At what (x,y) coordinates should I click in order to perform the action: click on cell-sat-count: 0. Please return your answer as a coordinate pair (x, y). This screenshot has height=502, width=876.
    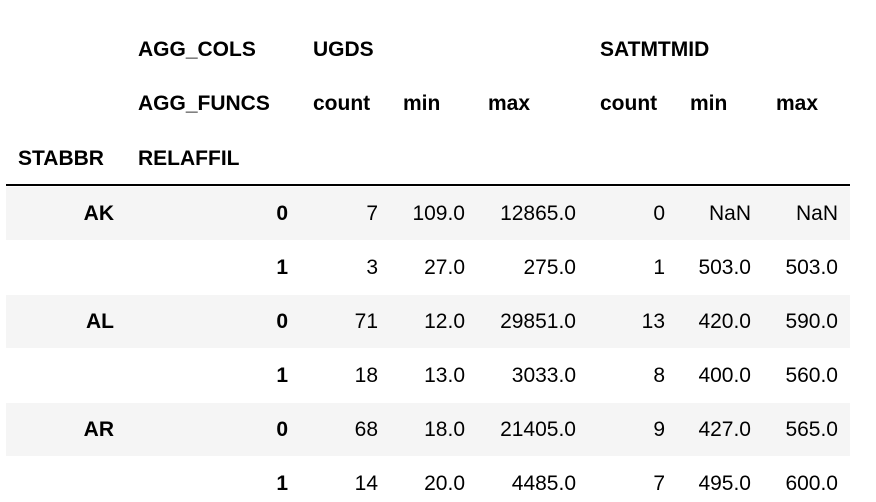
    Looking at the image, I should click on (659, 213).